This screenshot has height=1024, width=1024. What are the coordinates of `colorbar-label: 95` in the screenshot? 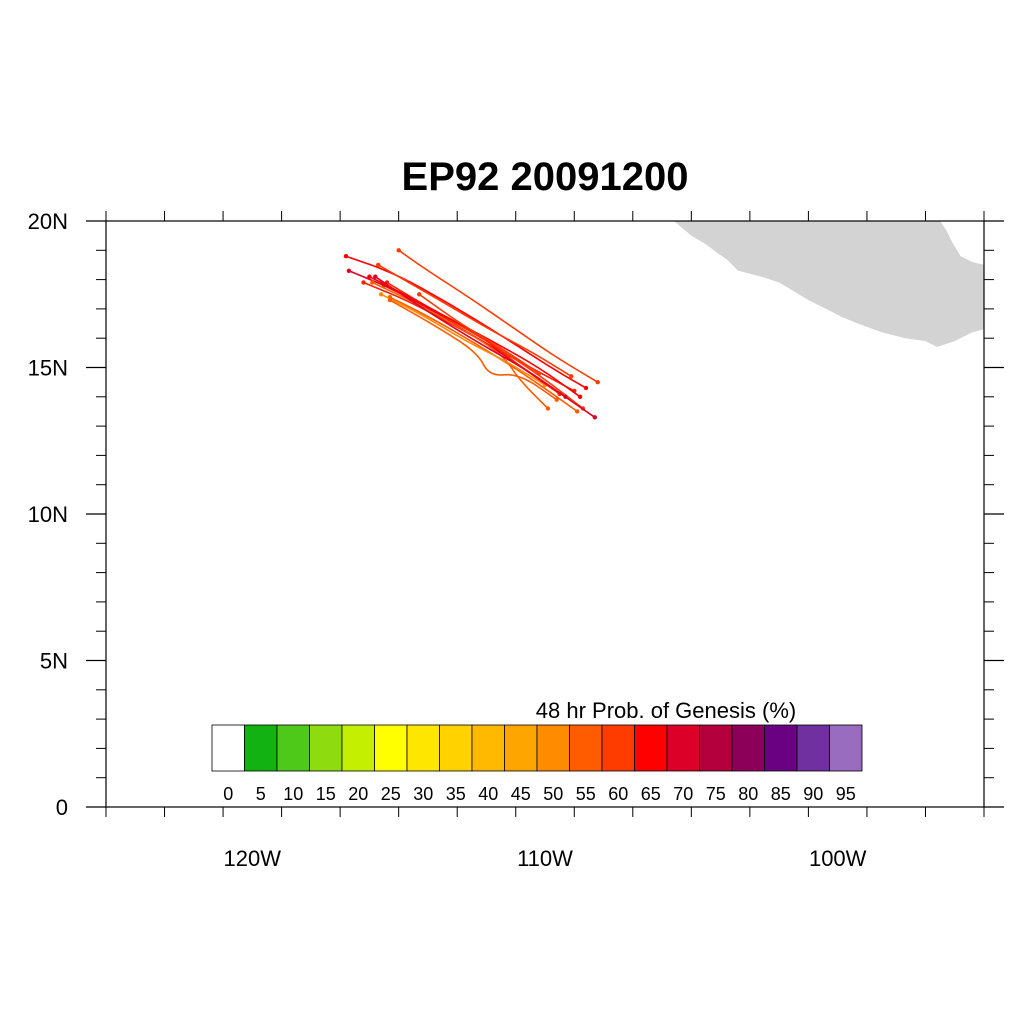 It's located at (846, 794).